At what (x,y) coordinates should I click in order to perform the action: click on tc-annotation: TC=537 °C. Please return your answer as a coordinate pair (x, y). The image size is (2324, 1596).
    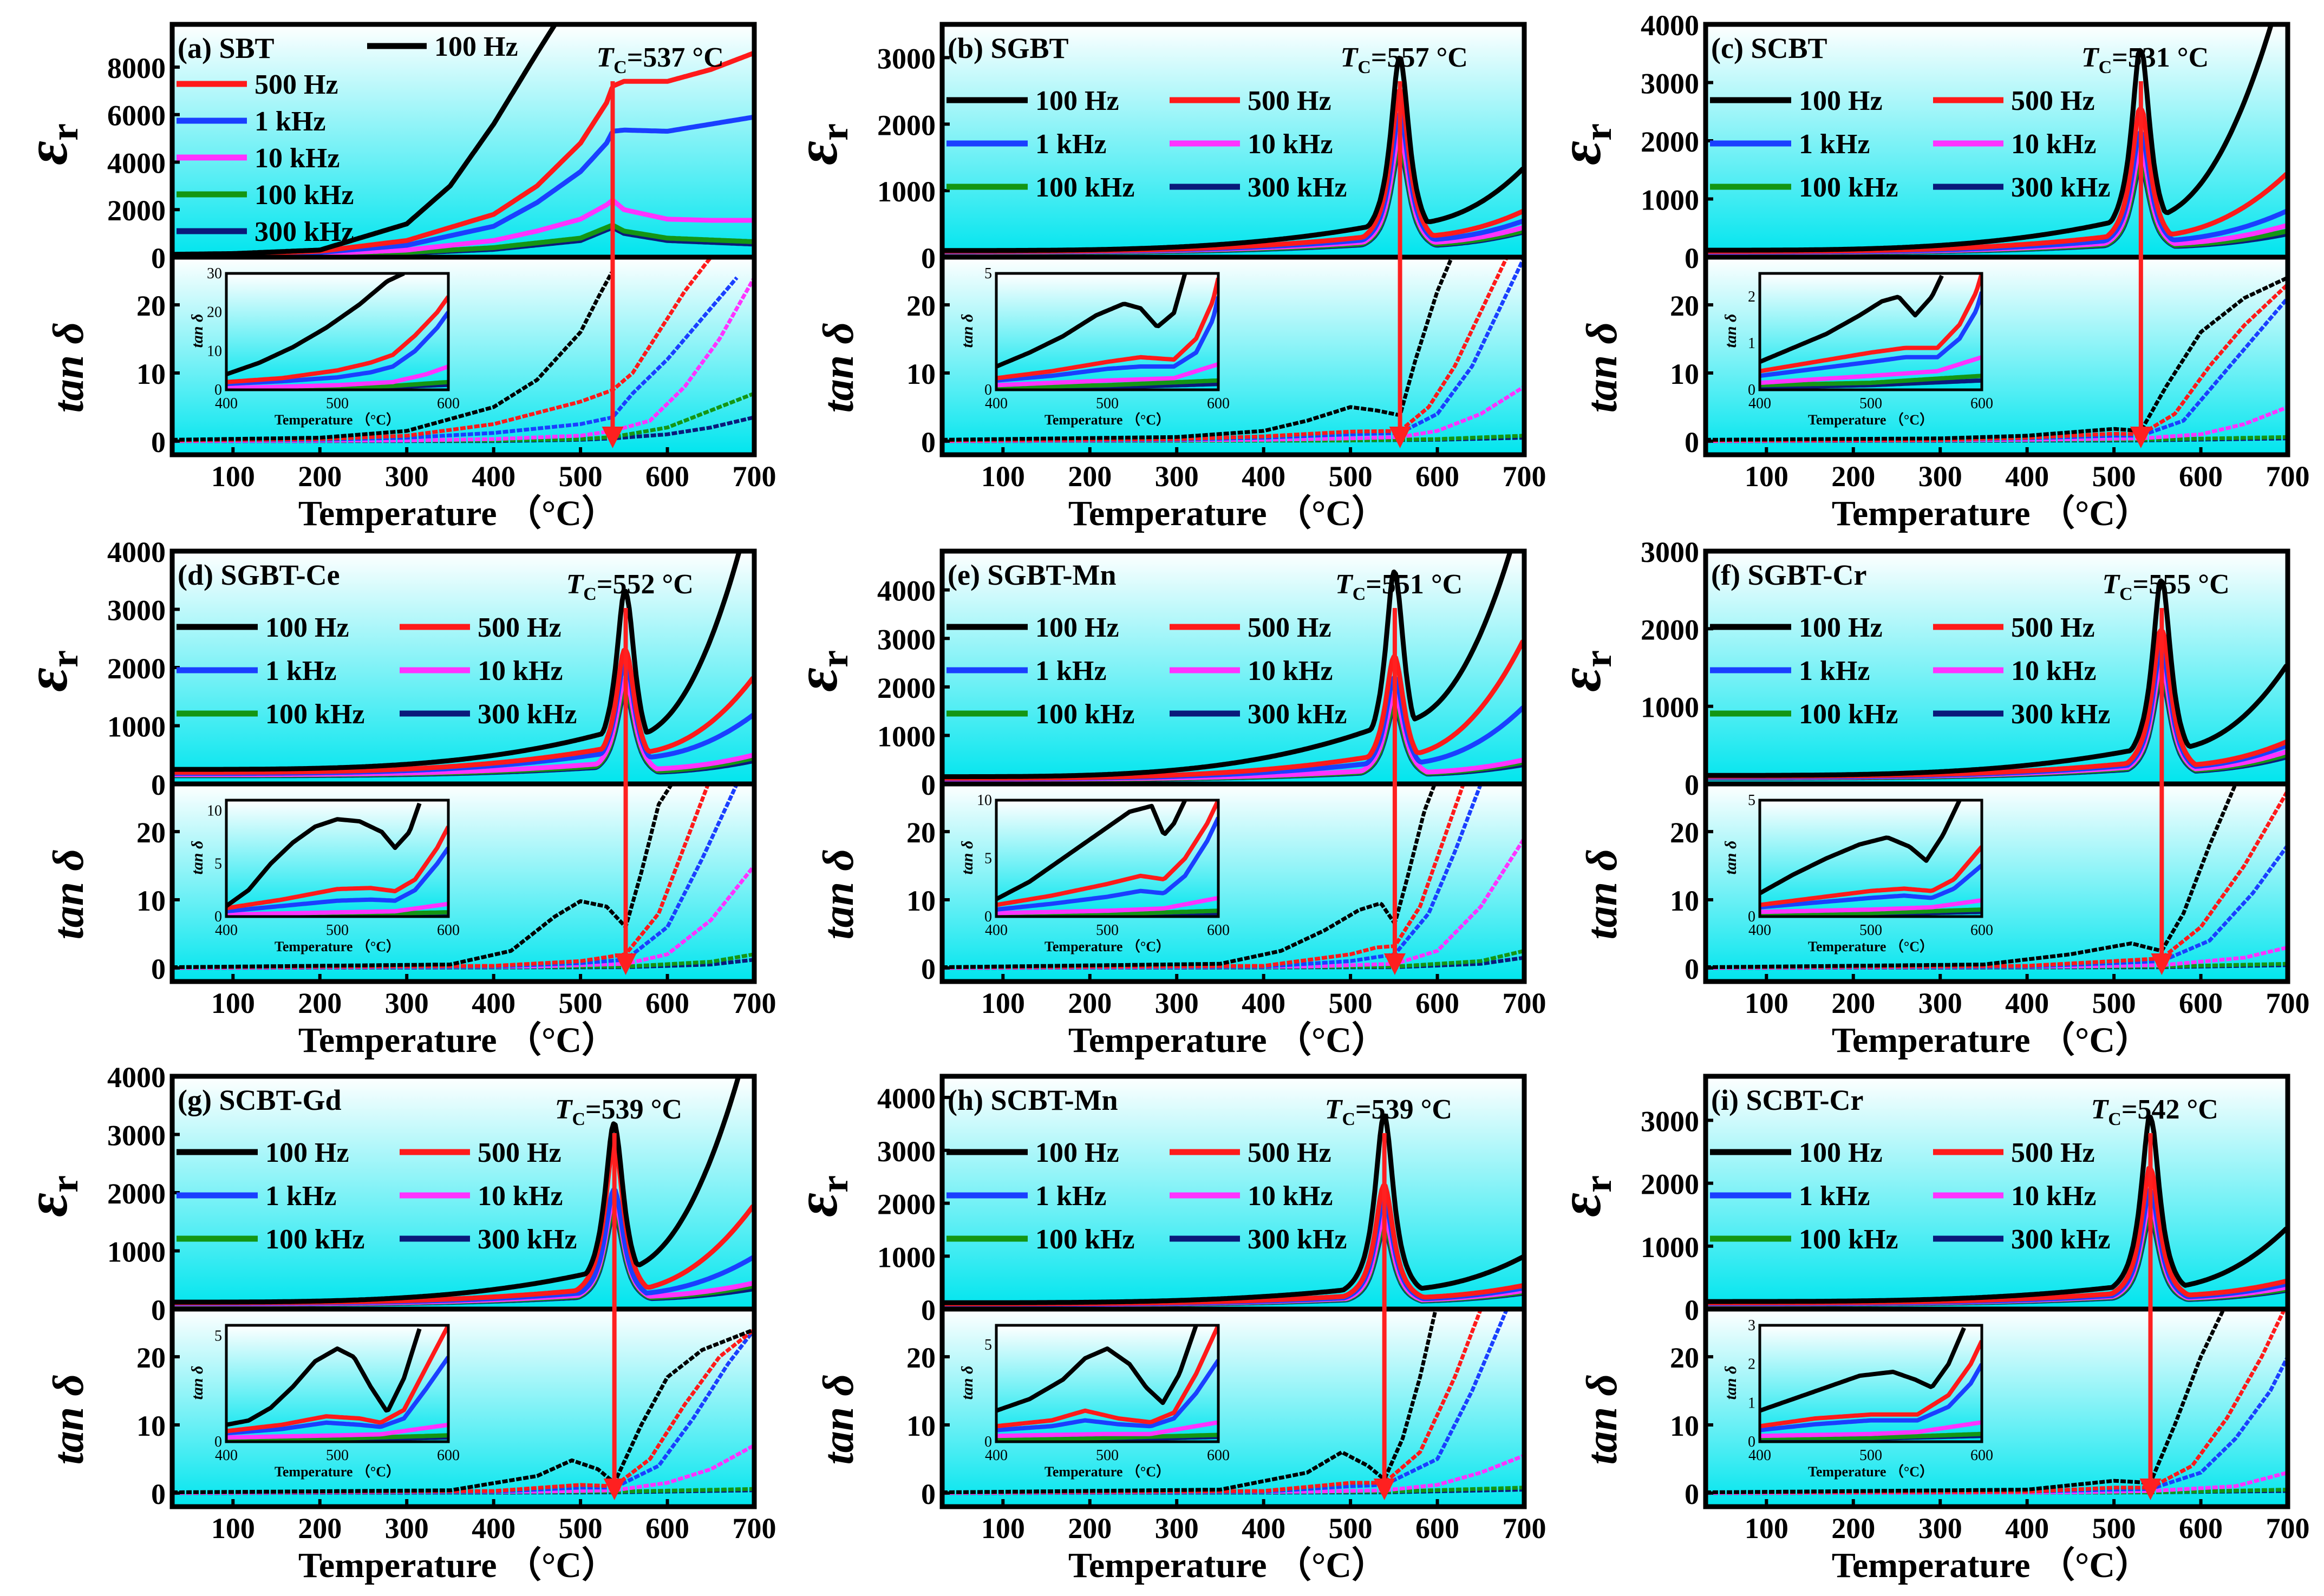
    Looking at the image, I should click on (659, 59).